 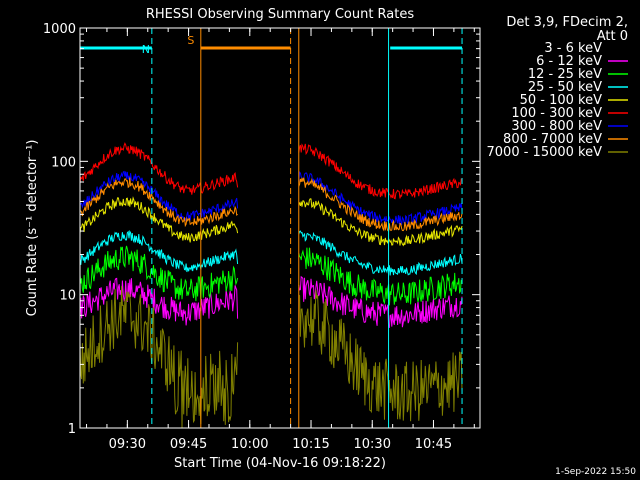 What do you see at coordinates (127, 444) in the screenshot?
I see `x-tick-label-0: 09:30` at bounding box center [127, 444].